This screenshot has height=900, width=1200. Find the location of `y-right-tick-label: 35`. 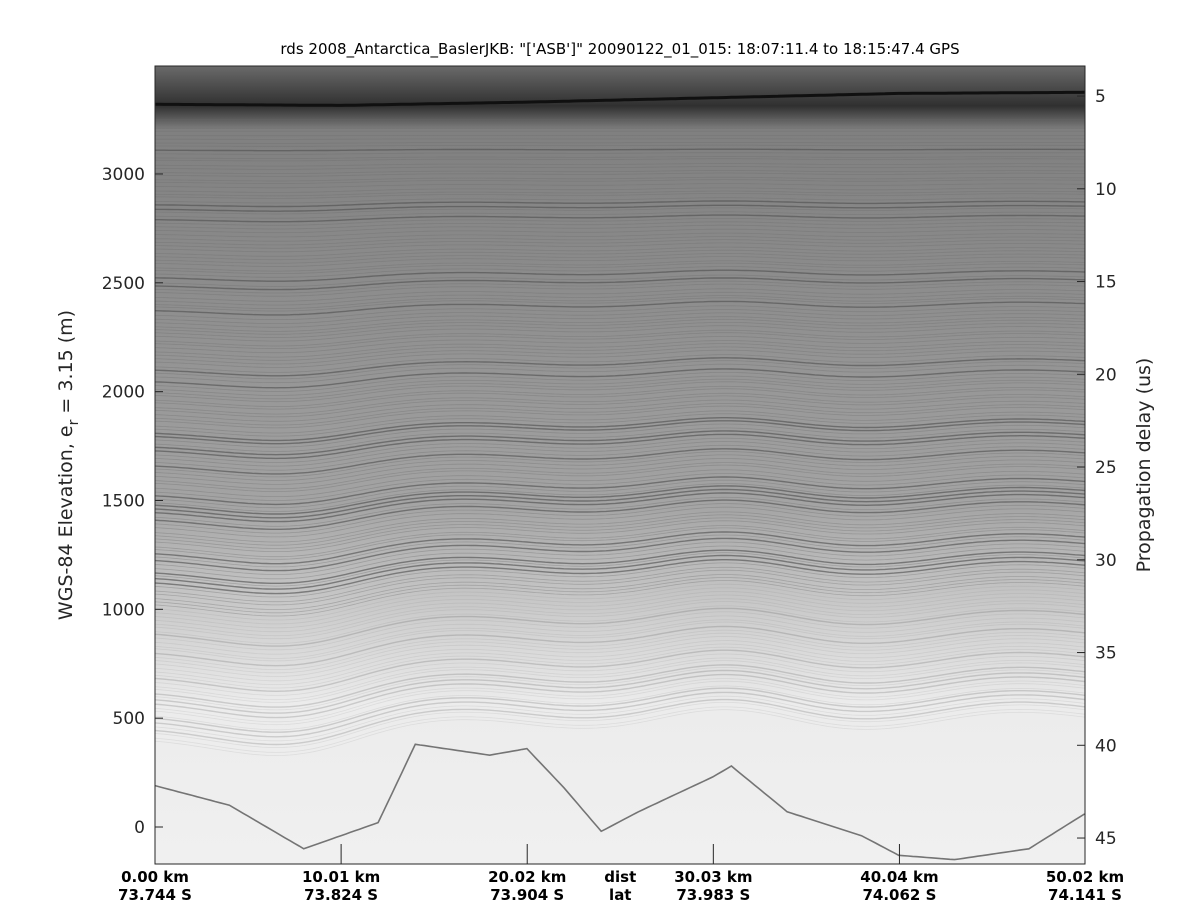

y-right-tick-label: 35 is located at coordinates (1106, 654).